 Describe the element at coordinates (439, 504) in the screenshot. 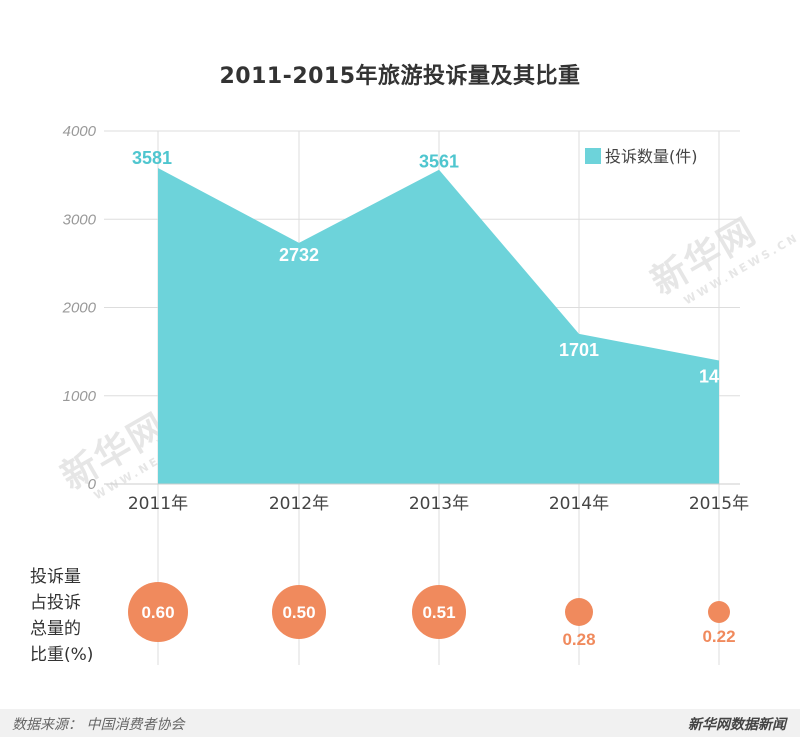

I see `x-tick-label: 2013年` at that location.